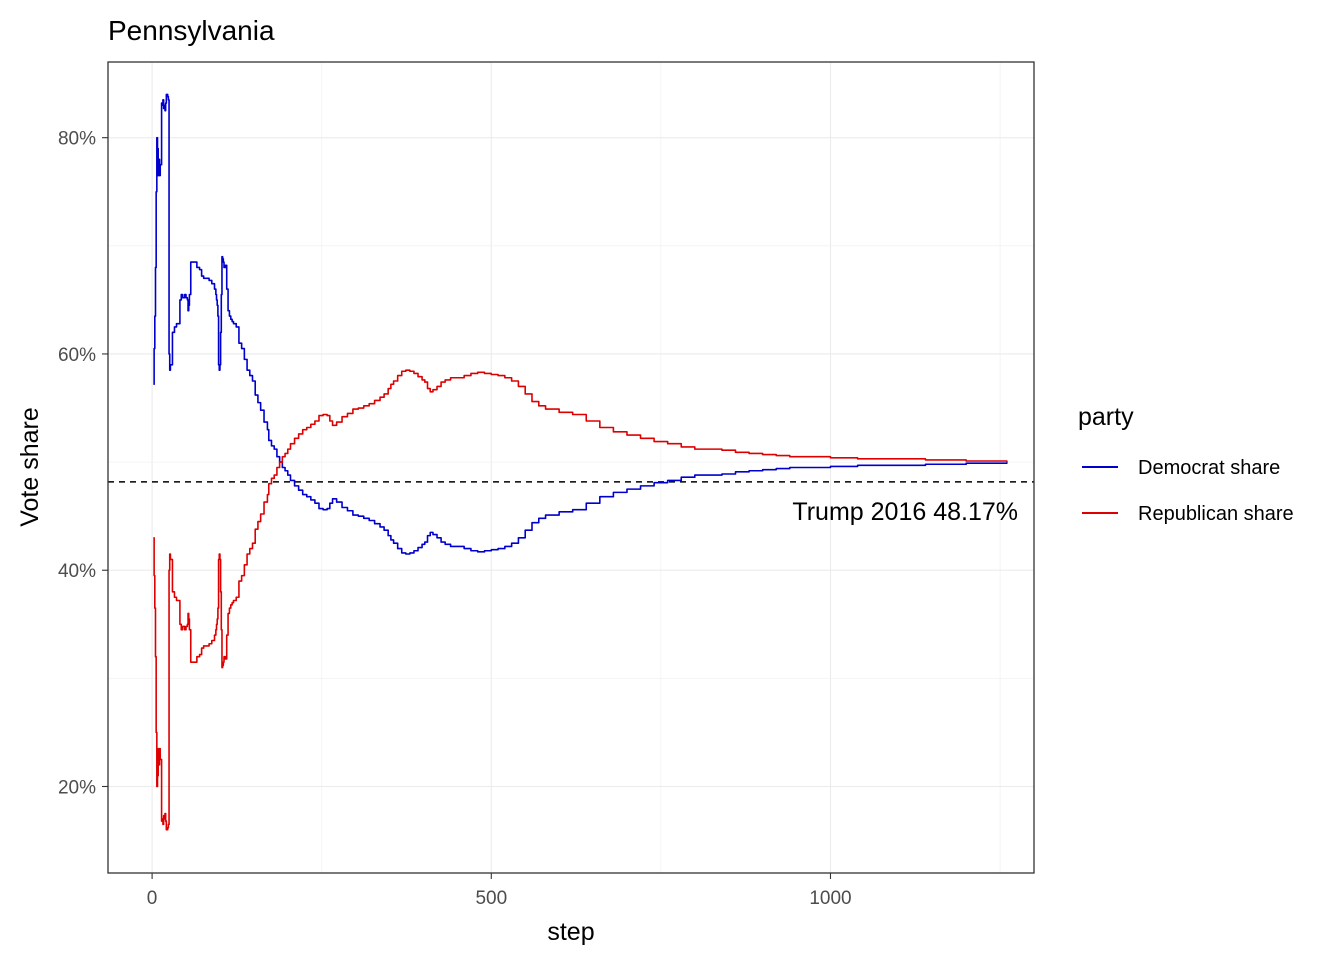 The width and height of the screenshot is (1344, 960). What do you see at coordinates (1106, 417) in the screenshot?
I see `legend-title: party` at bounding box center [1106, 417].